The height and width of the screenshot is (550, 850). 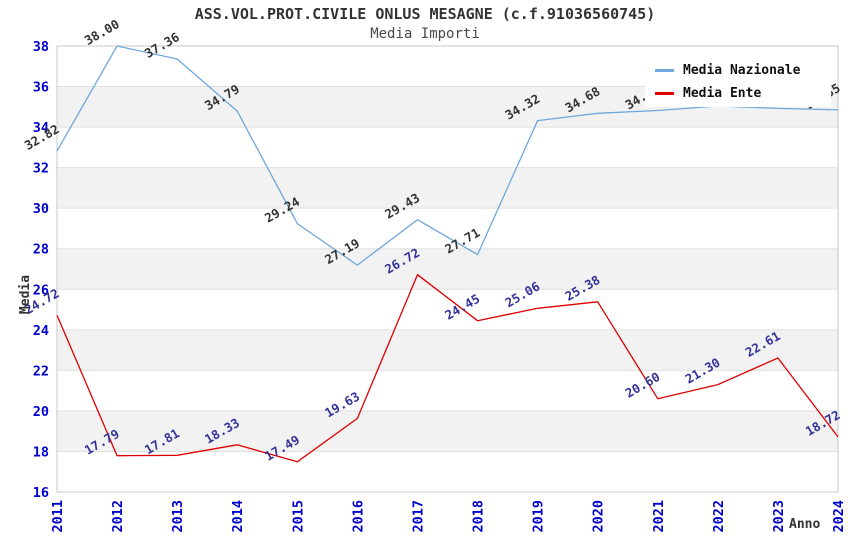 I want to click on x-tick-label: 2021, so click(x=659, y=516).